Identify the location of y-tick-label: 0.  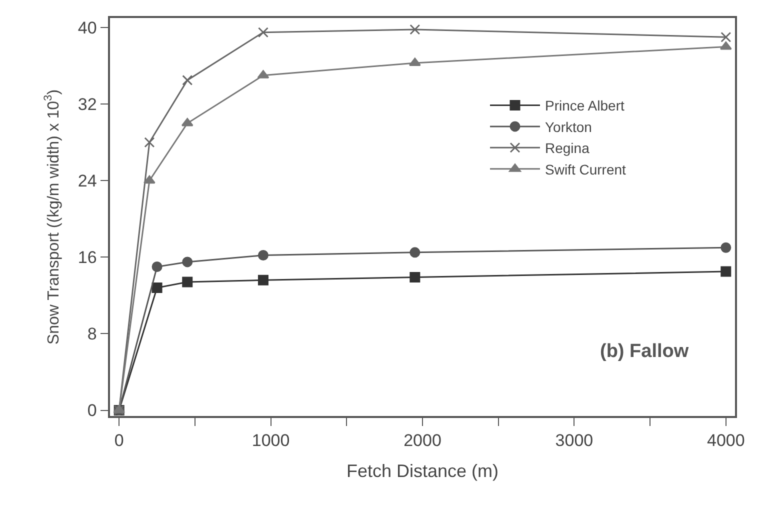
(92, 410).